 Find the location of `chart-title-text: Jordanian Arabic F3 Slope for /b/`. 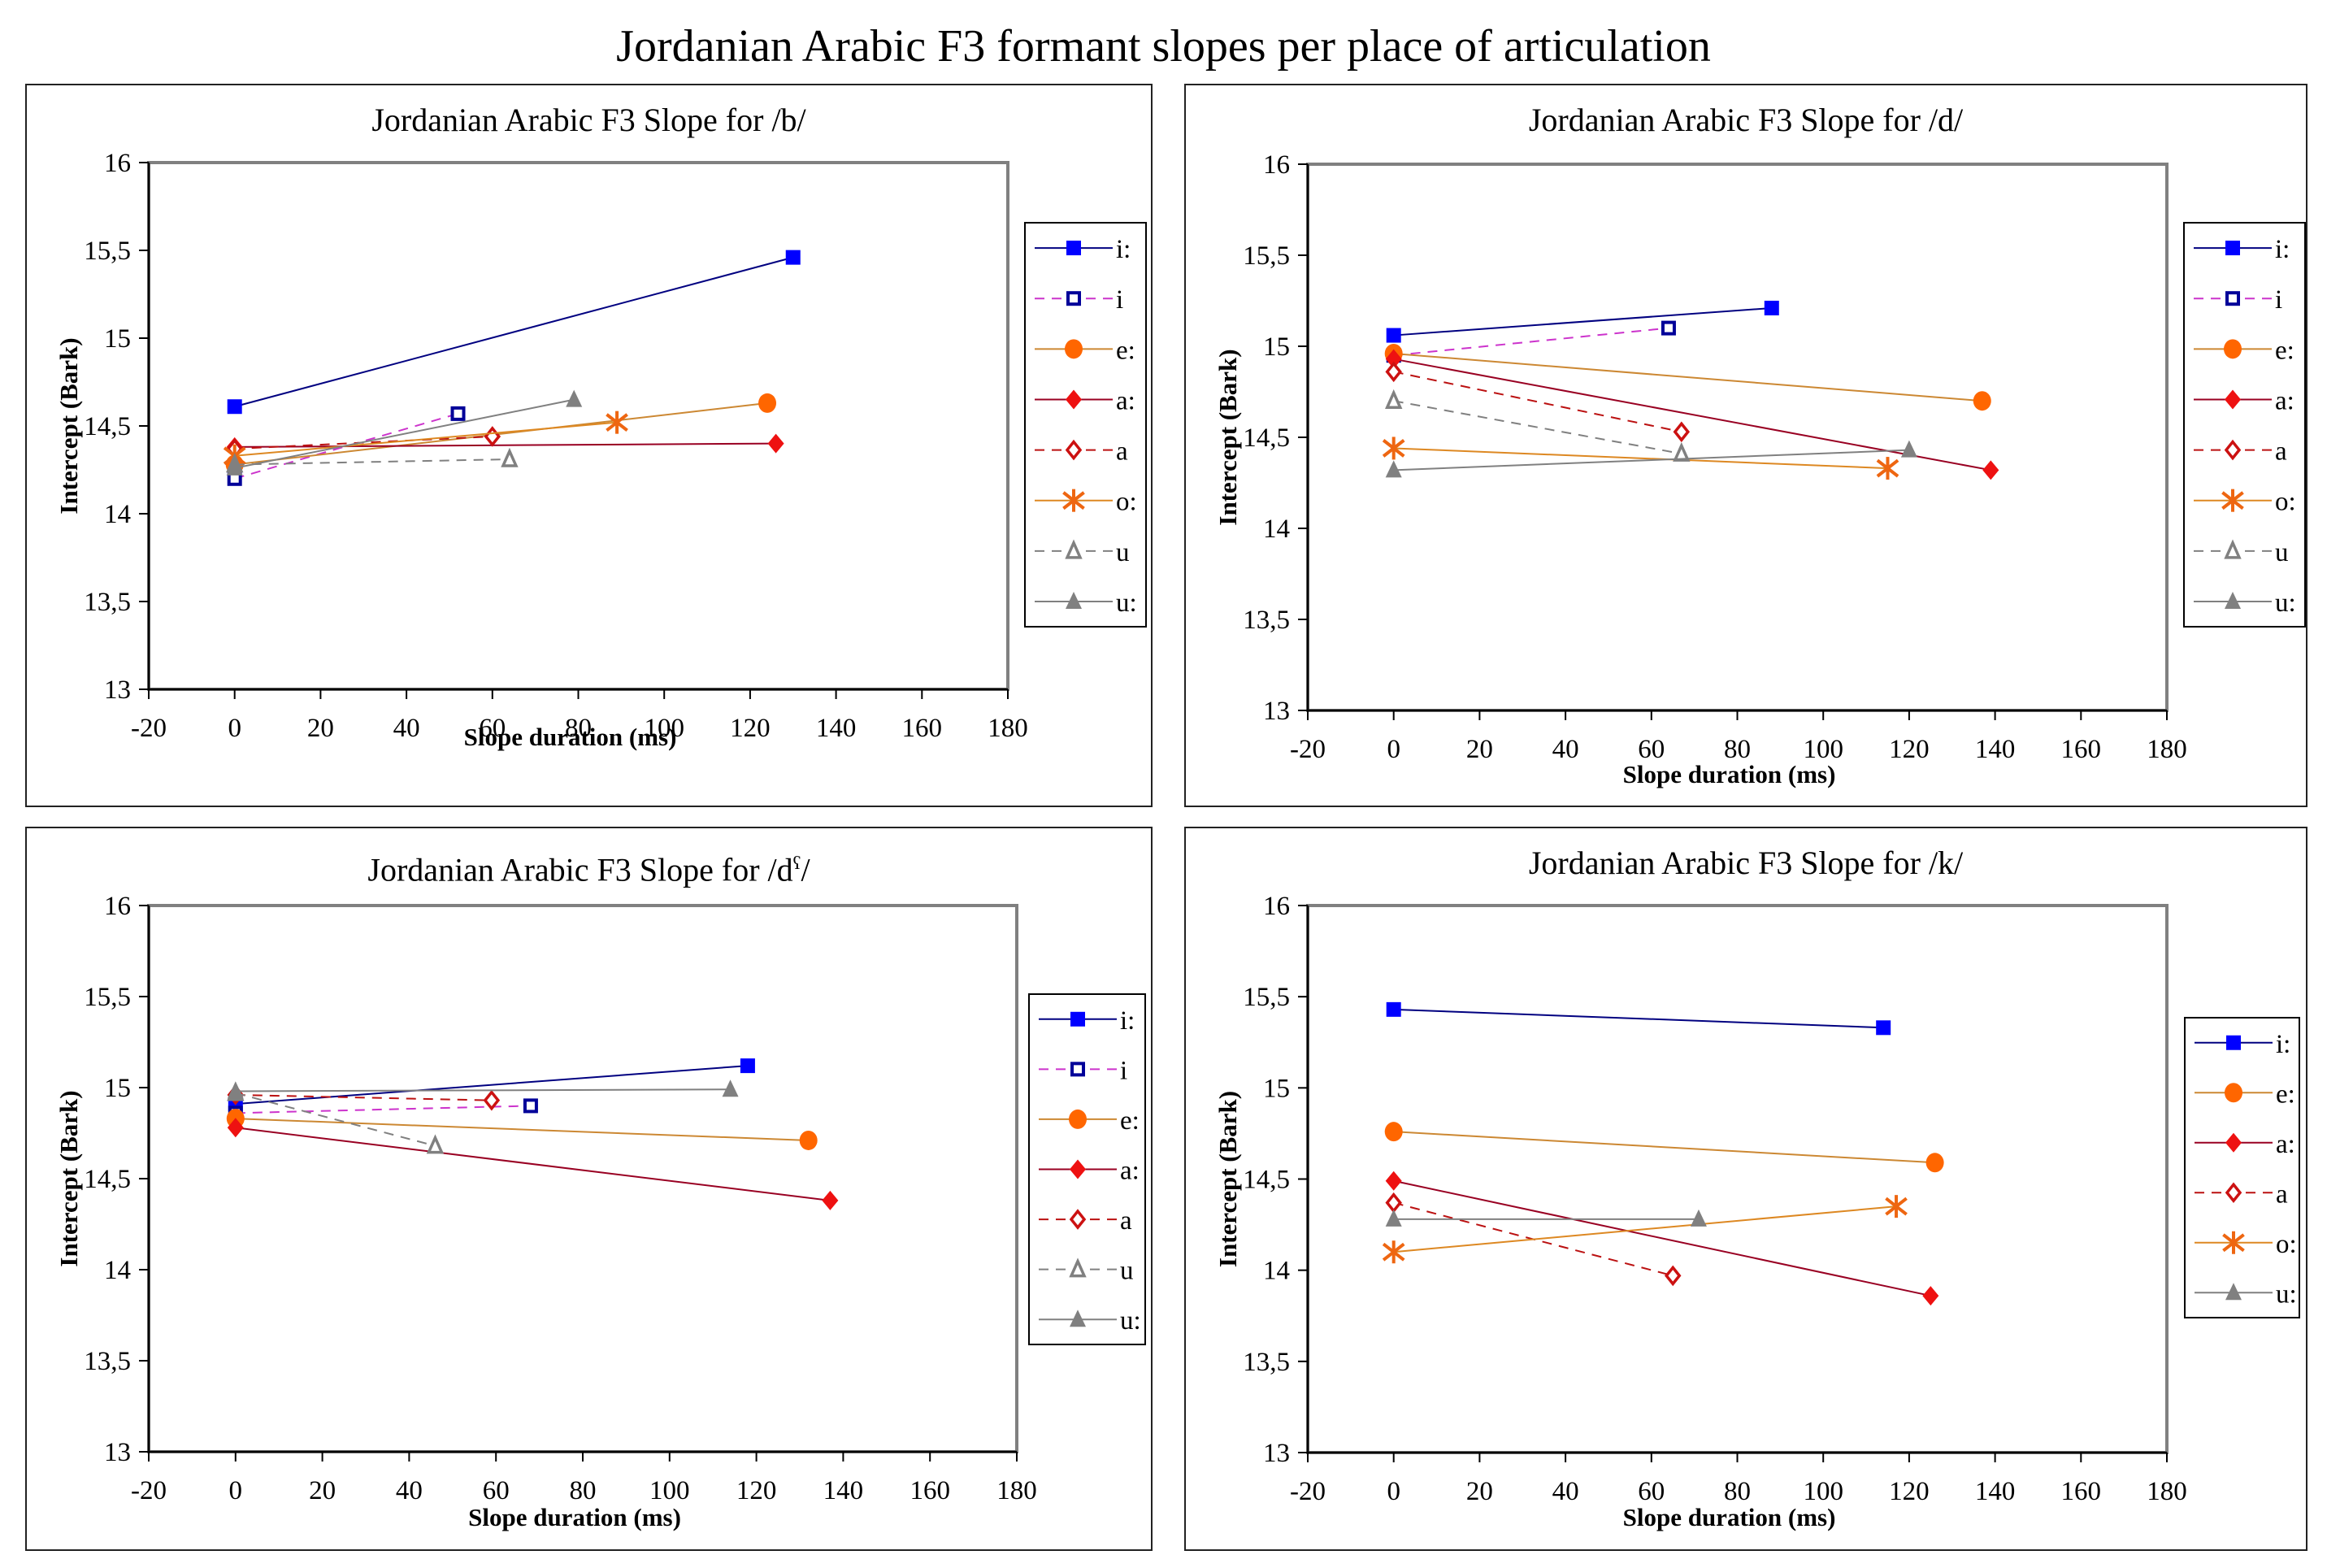

chart-title-text: Jordanian Arabic F3 Slope for /b/ is located at coordinates (588, 120).